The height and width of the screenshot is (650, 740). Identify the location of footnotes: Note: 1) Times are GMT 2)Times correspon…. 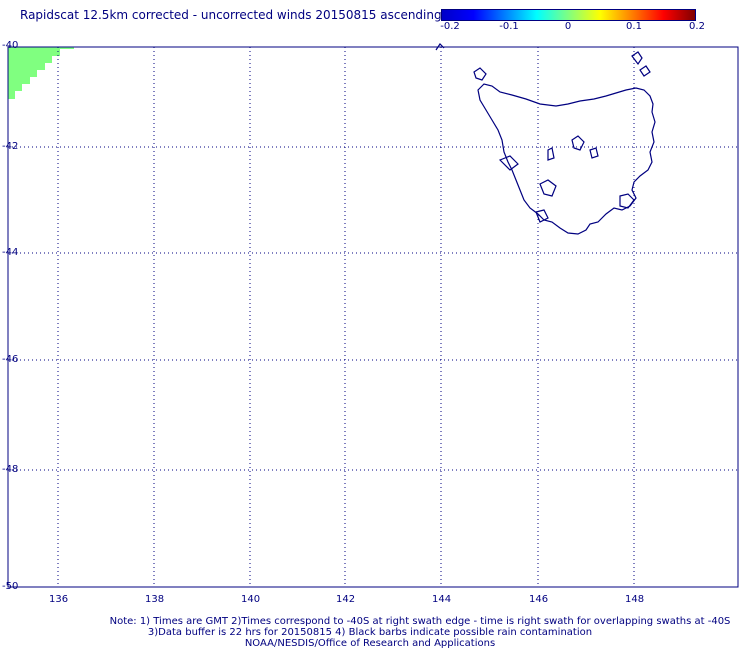
(370, 632).